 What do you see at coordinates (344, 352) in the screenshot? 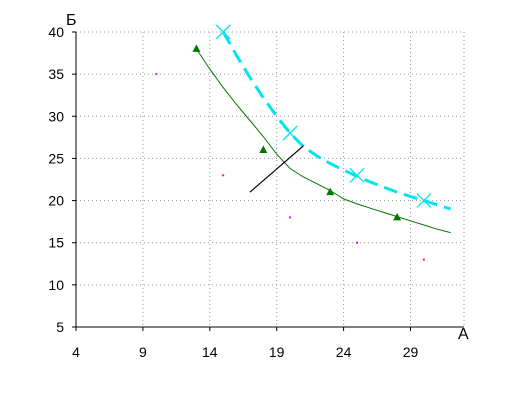
I see `x-tick-label: 24` at bounding box center [344, 352].